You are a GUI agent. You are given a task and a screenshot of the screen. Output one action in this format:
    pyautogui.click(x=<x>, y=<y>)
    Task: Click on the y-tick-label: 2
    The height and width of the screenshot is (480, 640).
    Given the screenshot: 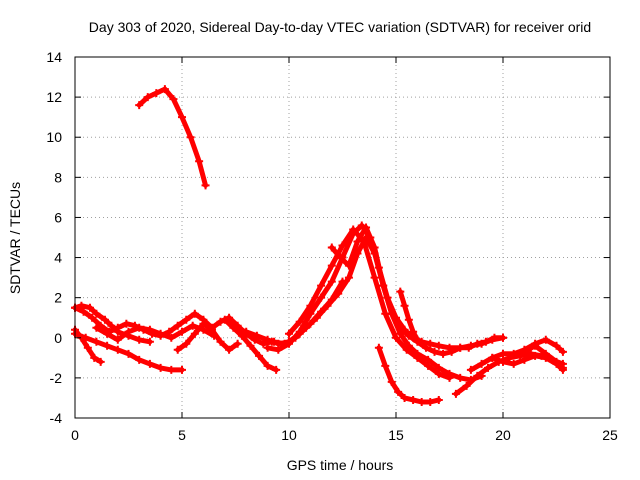 What is the action you would take?
    pyautogui.click(x=58, y=298)
    